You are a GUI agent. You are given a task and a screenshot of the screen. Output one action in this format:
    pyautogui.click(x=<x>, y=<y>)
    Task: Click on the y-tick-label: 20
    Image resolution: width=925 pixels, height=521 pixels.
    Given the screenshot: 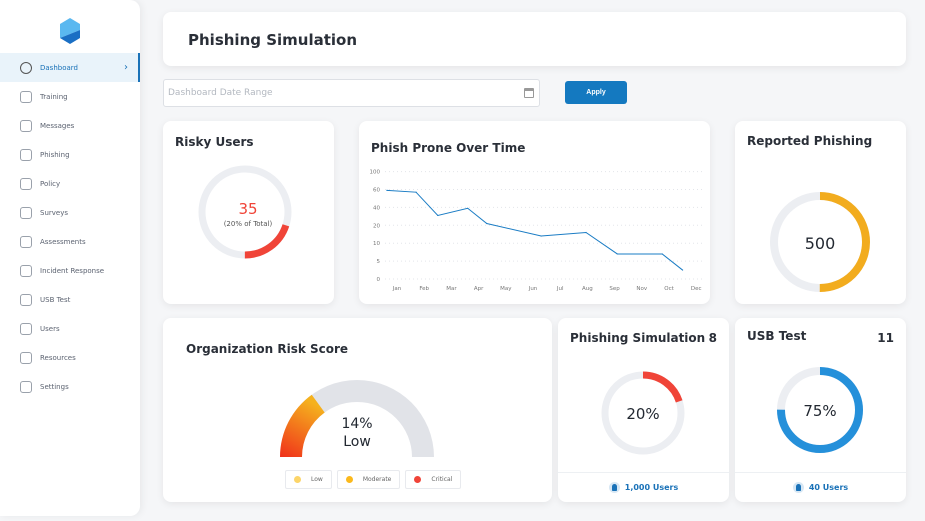 What is the action you would take?
    pyautogui.click(x=376, y=226)
    